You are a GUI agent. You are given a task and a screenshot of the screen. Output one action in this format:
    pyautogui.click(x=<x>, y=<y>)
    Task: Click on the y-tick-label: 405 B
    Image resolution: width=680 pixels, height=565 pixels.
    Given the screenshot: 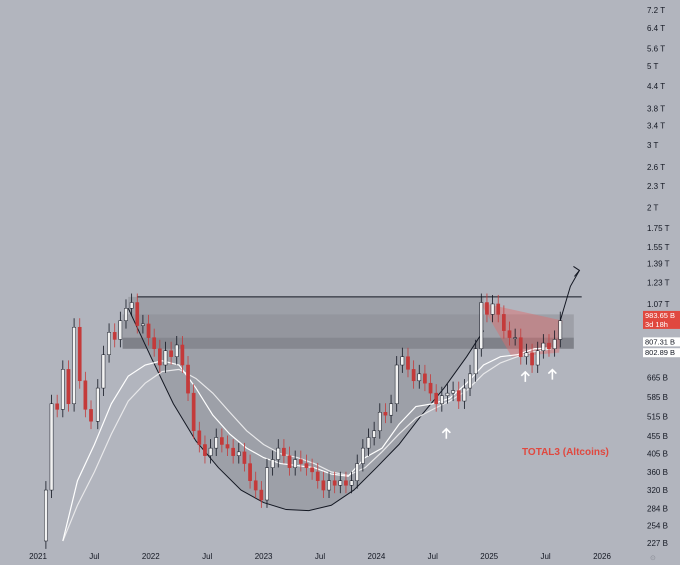 What is the action you would take?
    pyautogui.click(x=657, y=454)
    